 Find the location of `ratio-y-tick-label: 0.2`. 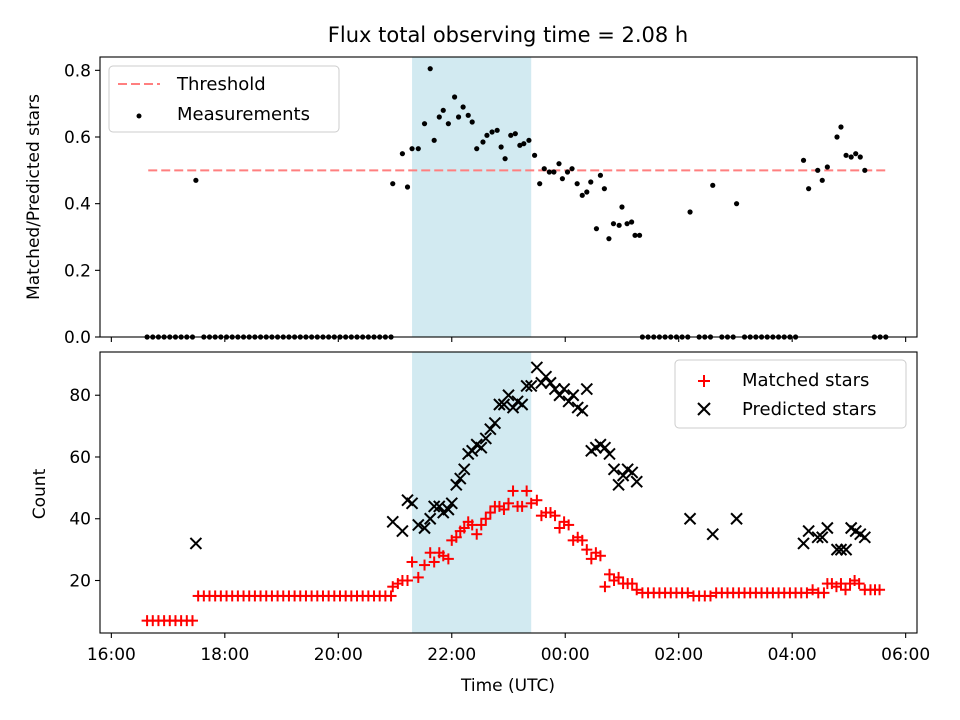

ratio-y-tick-label: 0.2 is located at coordinates (77, 271).